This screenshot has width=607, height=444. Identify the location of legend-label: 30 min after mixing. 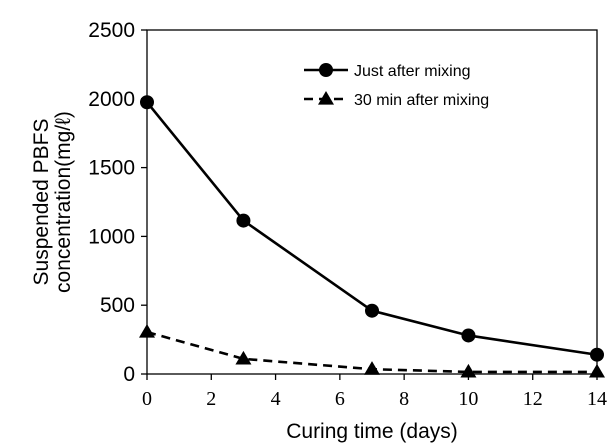
(421, 100).